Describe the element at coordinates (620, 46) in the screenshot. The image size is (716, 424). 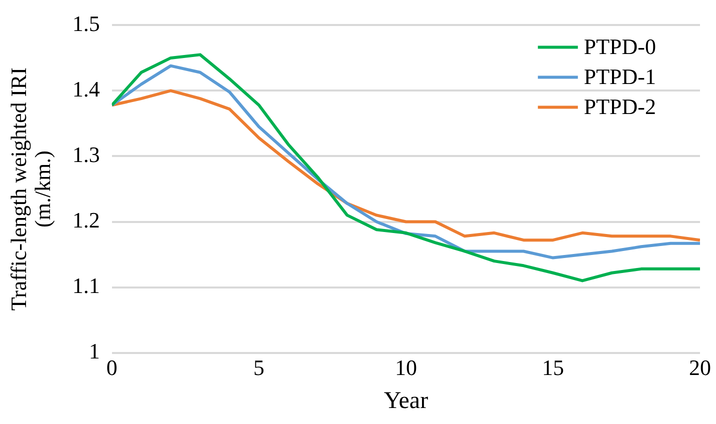
I see `legend-label: PTPD-0` at that location.